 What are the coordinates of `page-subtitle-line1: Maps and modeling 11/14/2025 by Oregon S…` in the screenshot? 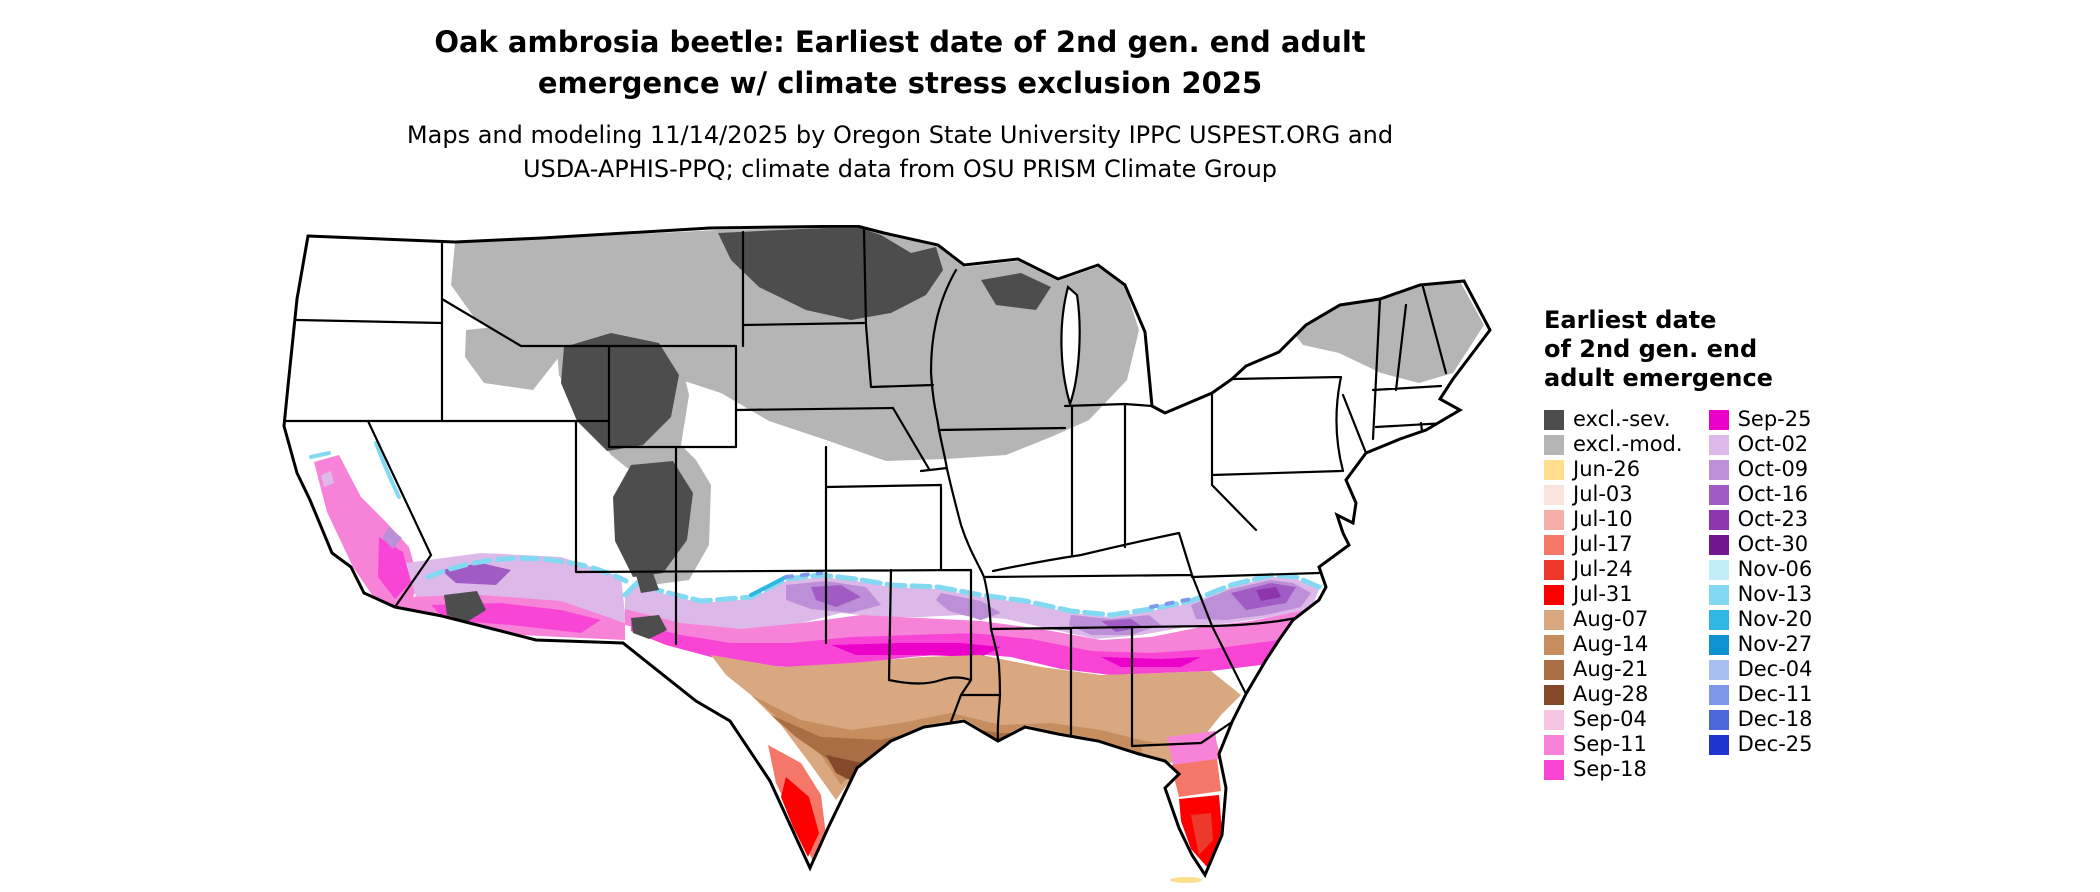 It's located at (900, 135).